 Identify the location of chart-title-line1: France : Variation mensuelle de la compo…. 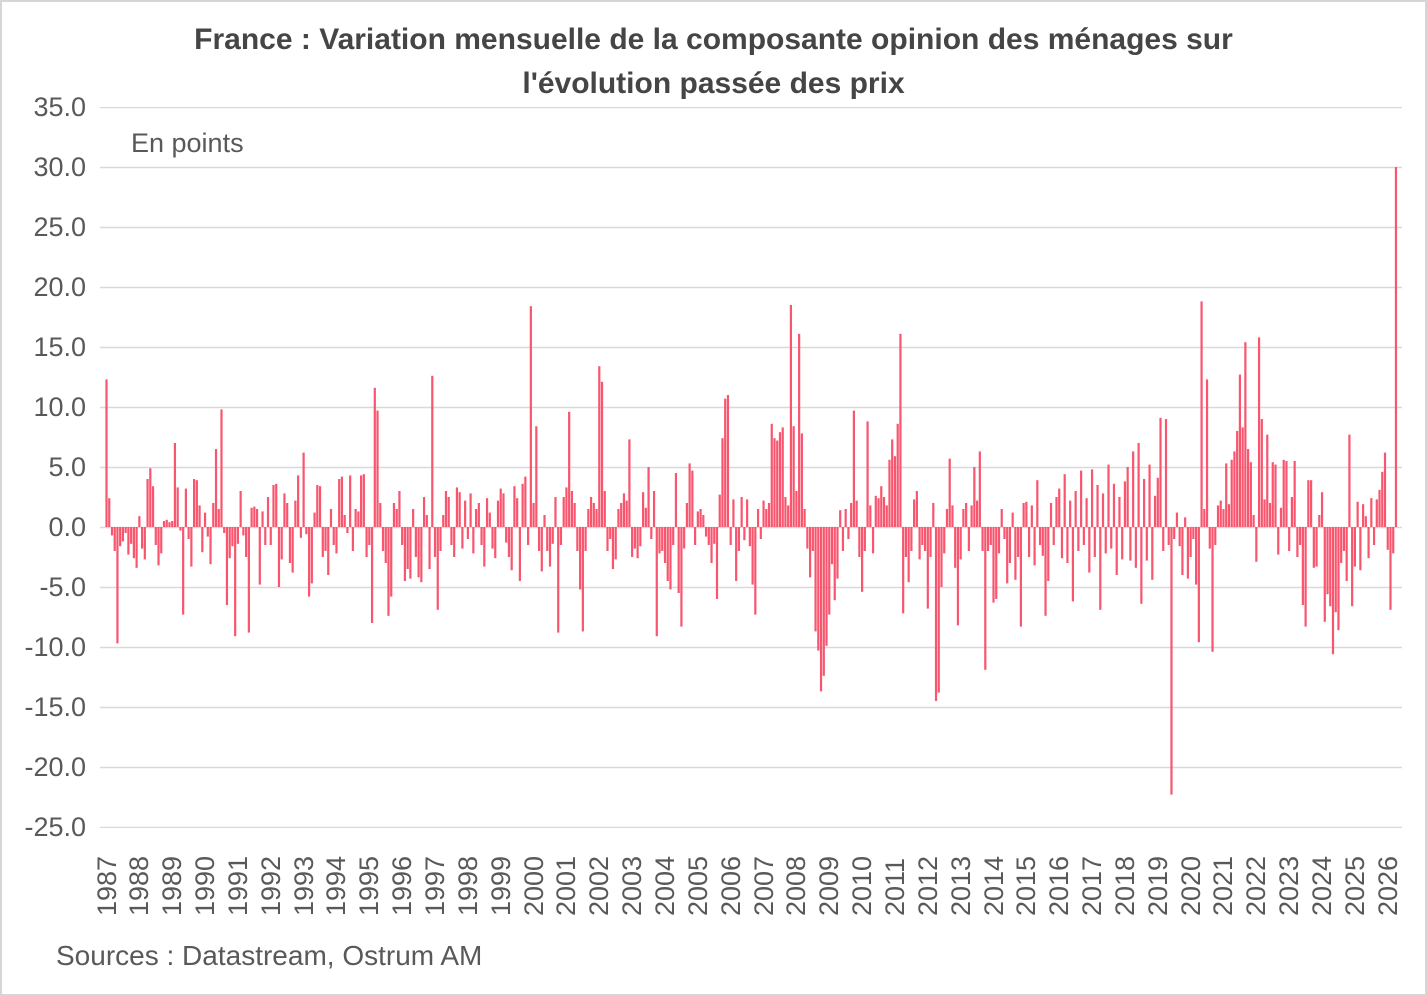
(713, 39).